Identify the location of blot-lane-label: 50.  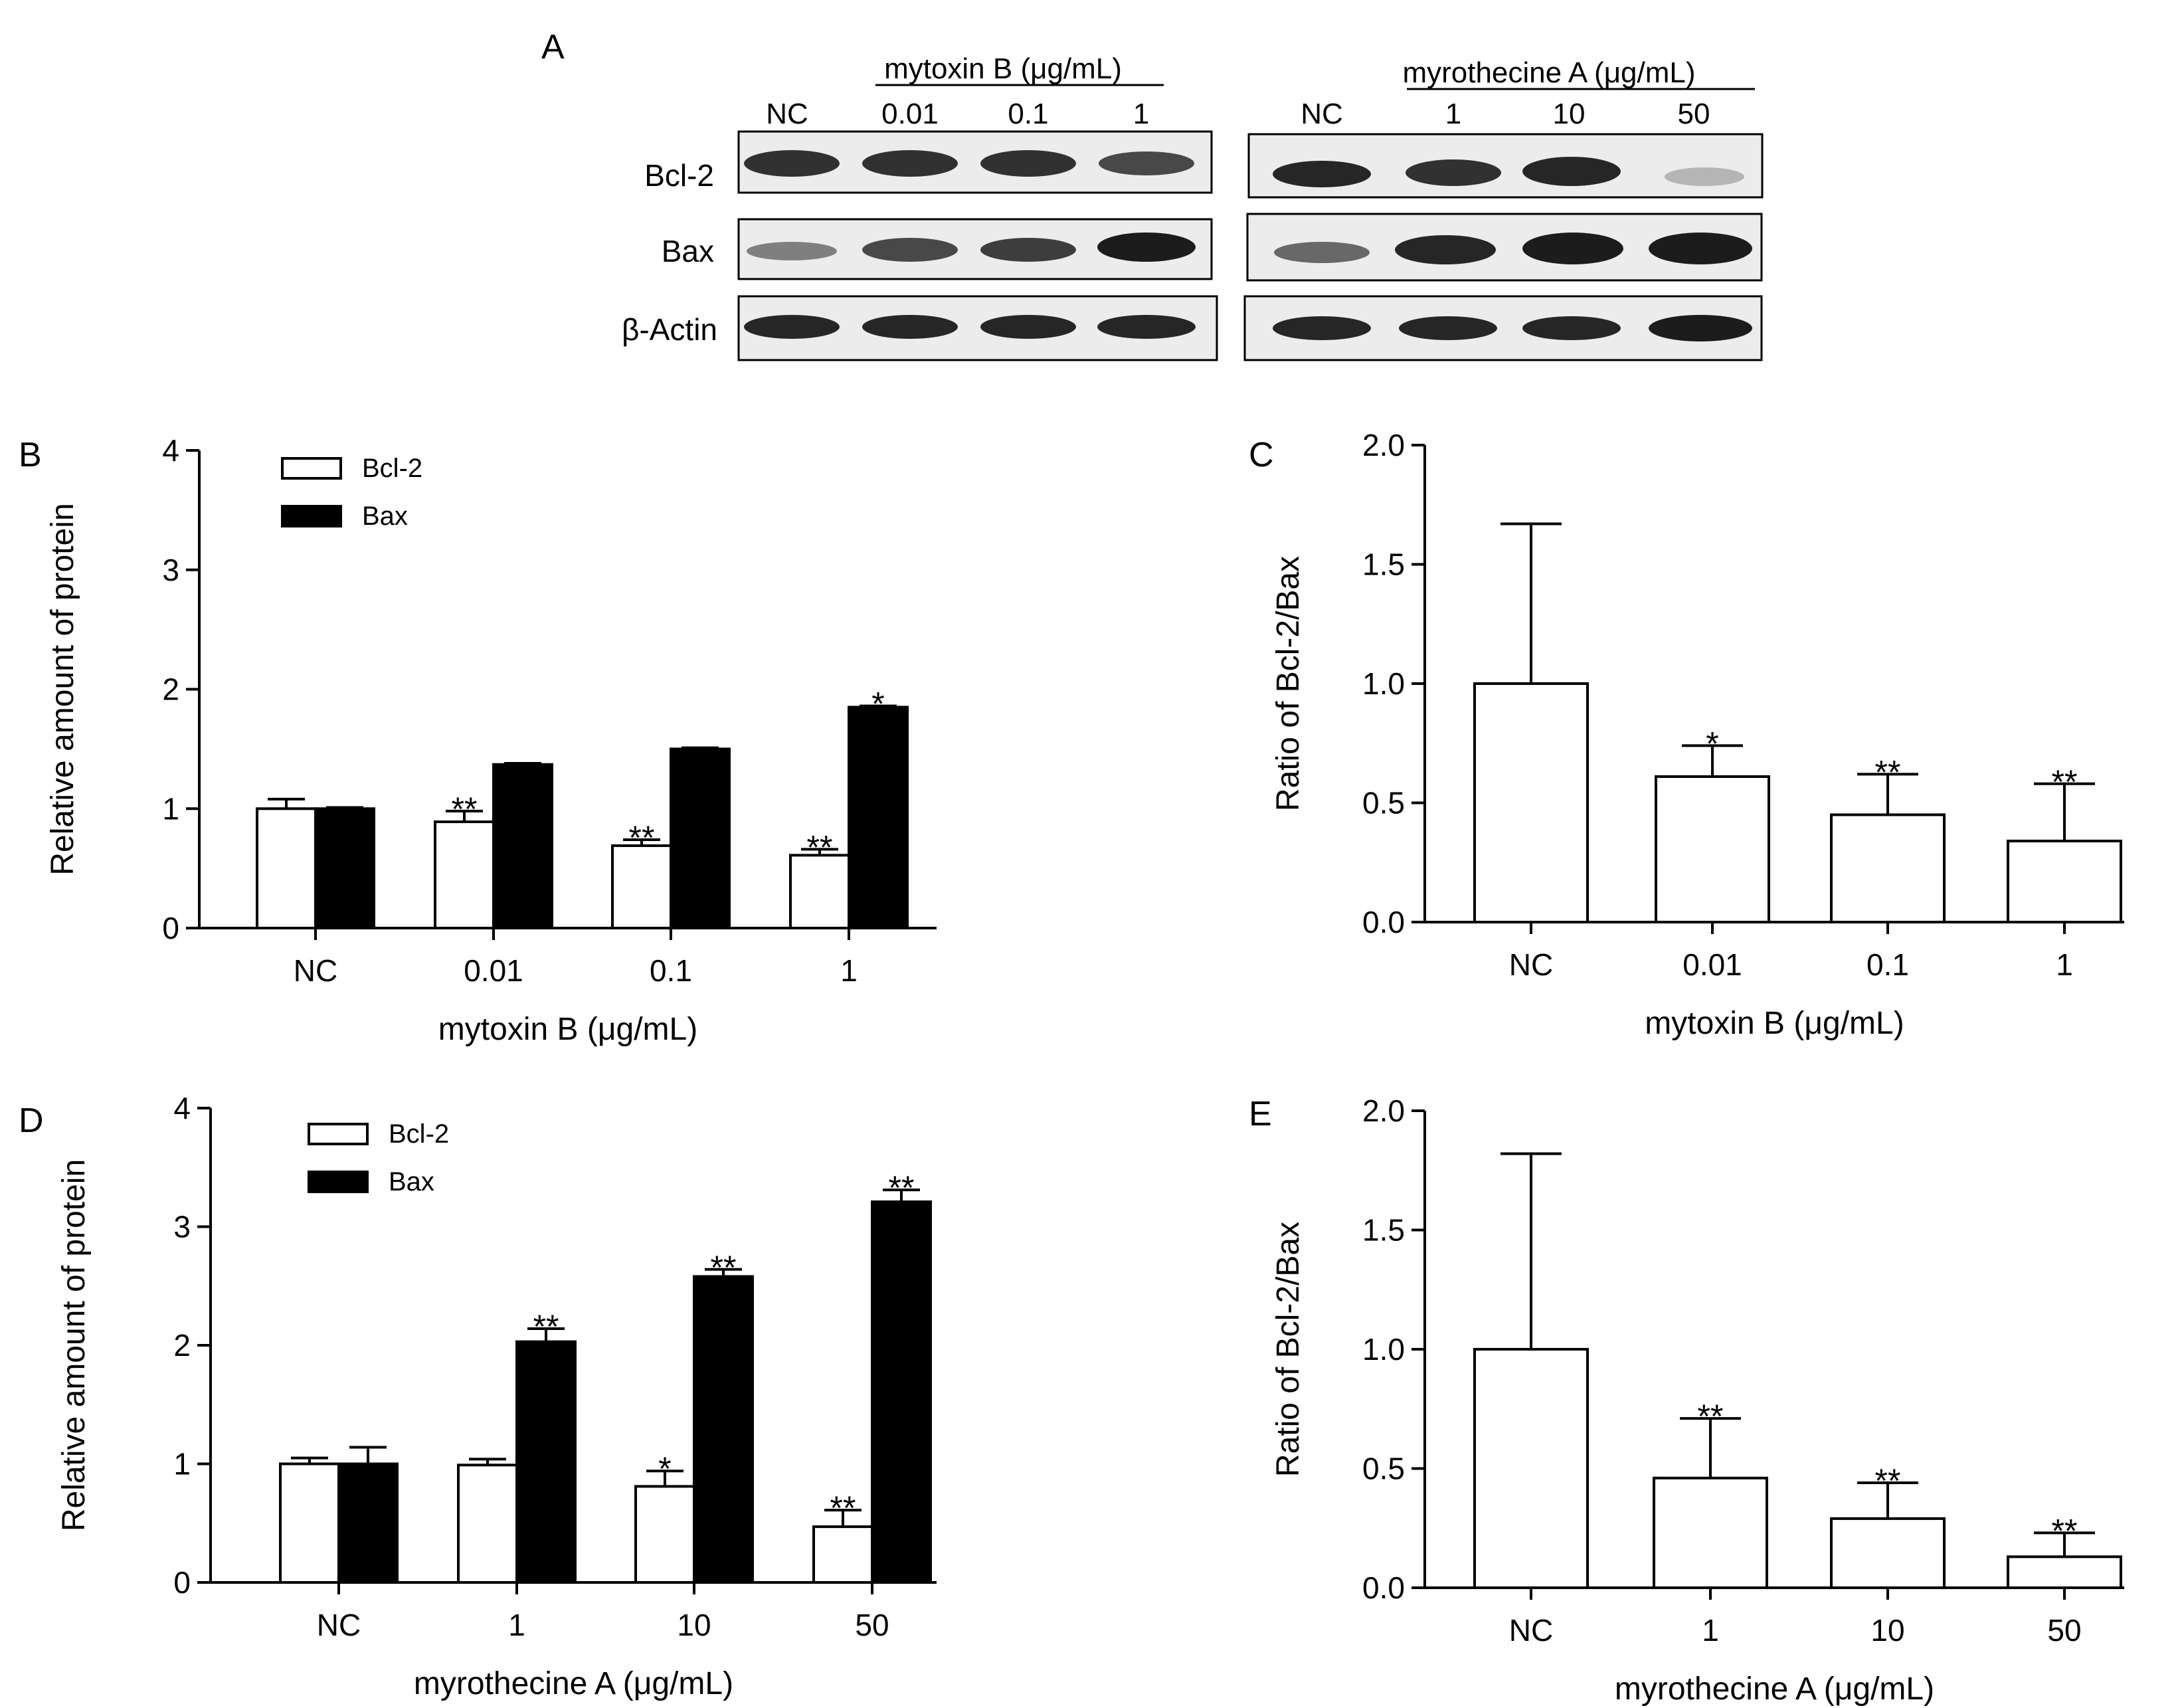
(1694, 114).